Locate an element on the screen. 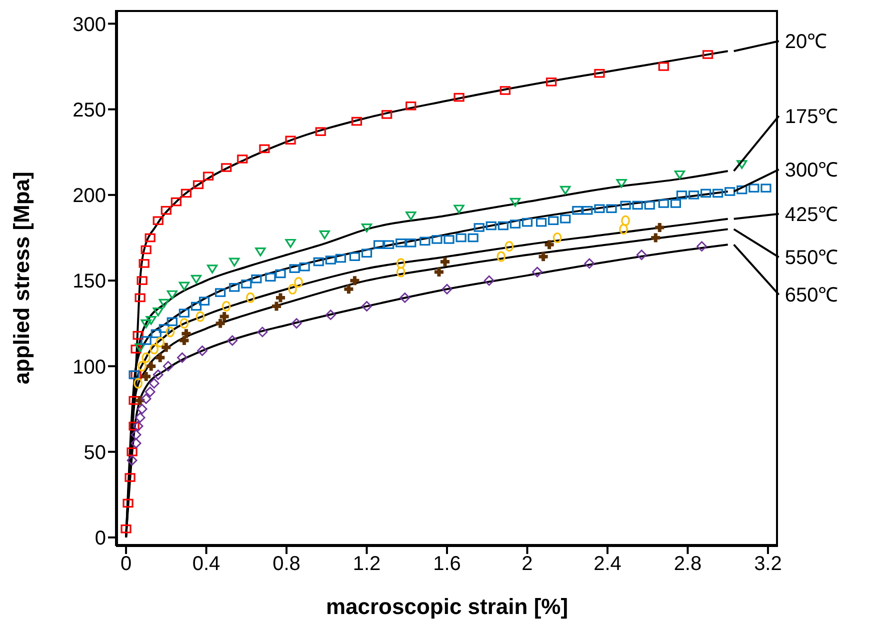 Image resolution: width=878 pixels, height=635 pixels. y-tick-label: 100 is located at coordinates (89, 367).